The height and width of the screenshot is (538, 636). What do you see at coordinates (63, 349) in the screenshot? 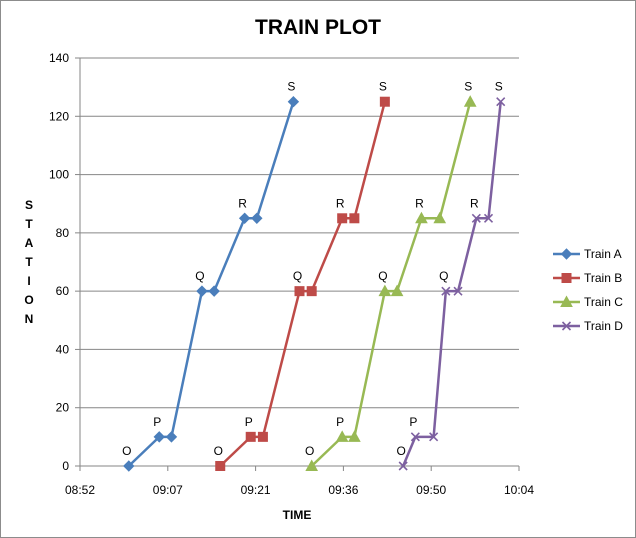
I see `y-tick-label: 40` at bounding box center [63, 349].